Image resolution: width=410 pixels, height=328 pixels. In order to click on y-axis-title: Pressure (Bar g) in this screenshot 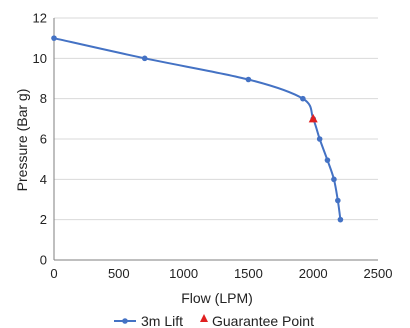, I will do `click(22, 140)`.